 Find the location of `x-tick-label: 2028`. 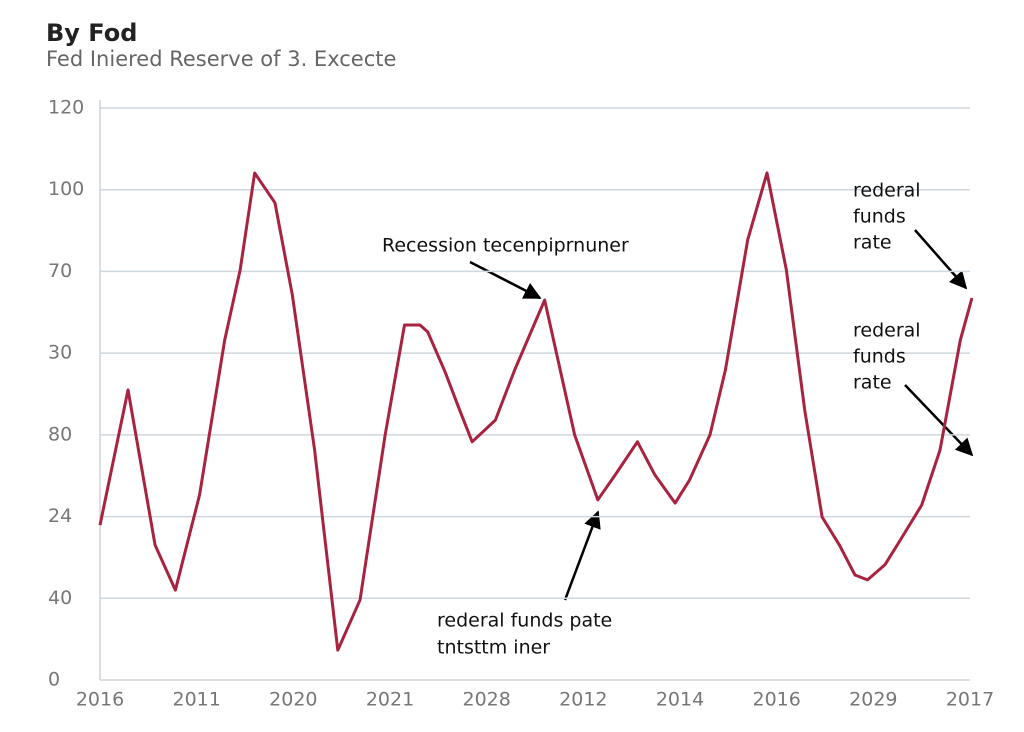

x-tick-label: 2028 is located at coordinates (486, 700).